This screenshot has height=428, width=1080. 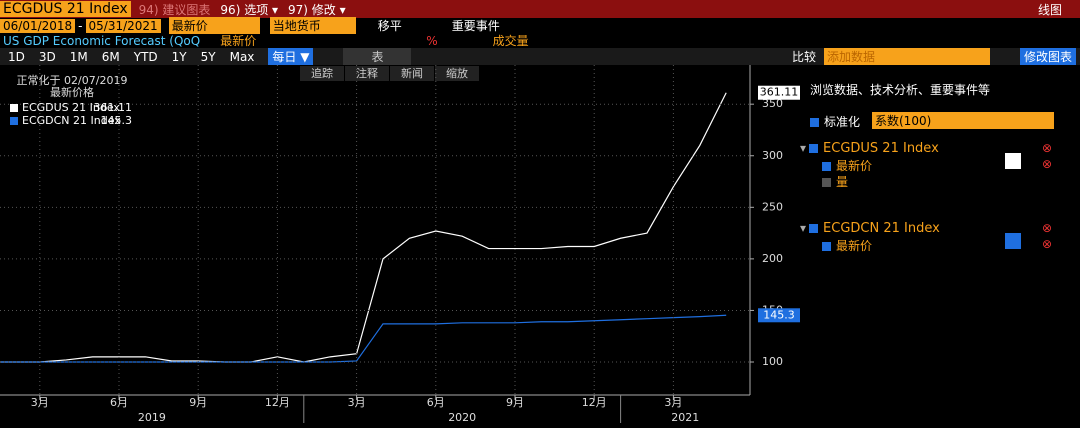 What do you see at coordinates (71, 120) in the screenshot?
I see `legend-name: ECGDCN 21 Index` at bounding box center [71, 120].